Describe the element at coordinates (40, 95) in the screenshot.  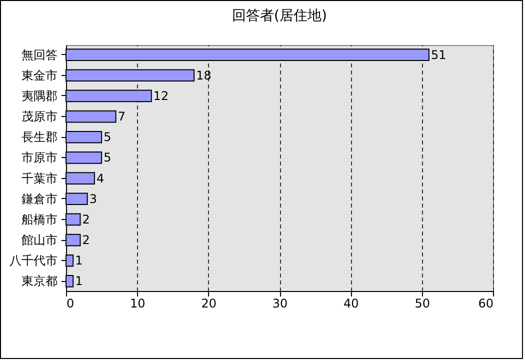
I see `y-tick-label: 夷隅郡` at that location.